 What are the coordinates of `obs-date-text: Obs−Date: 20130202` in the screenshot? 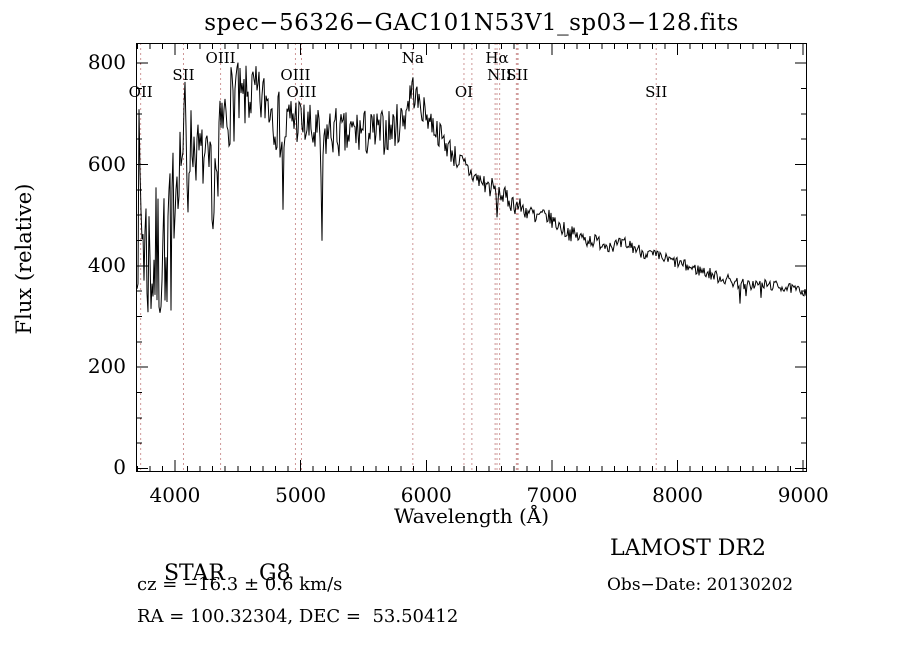 It's located at (700, 585).